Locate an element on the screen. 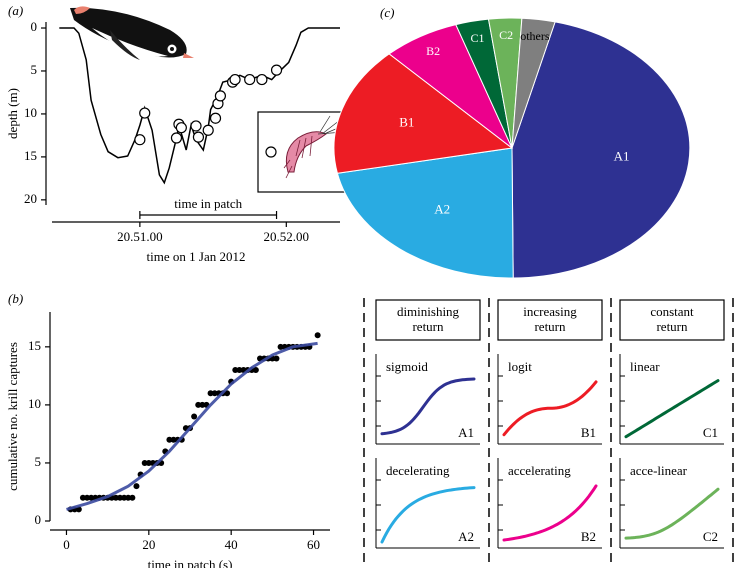 Image resolution: width=735 pixels, height=568 pixels. panel-label: (a) is located at coordinates (15, 10).